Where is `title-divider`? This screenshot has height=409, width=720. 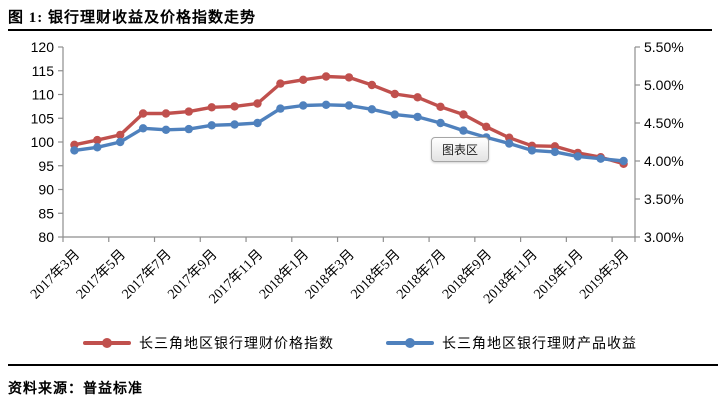
title-divider is located at coordinates (360, 30).